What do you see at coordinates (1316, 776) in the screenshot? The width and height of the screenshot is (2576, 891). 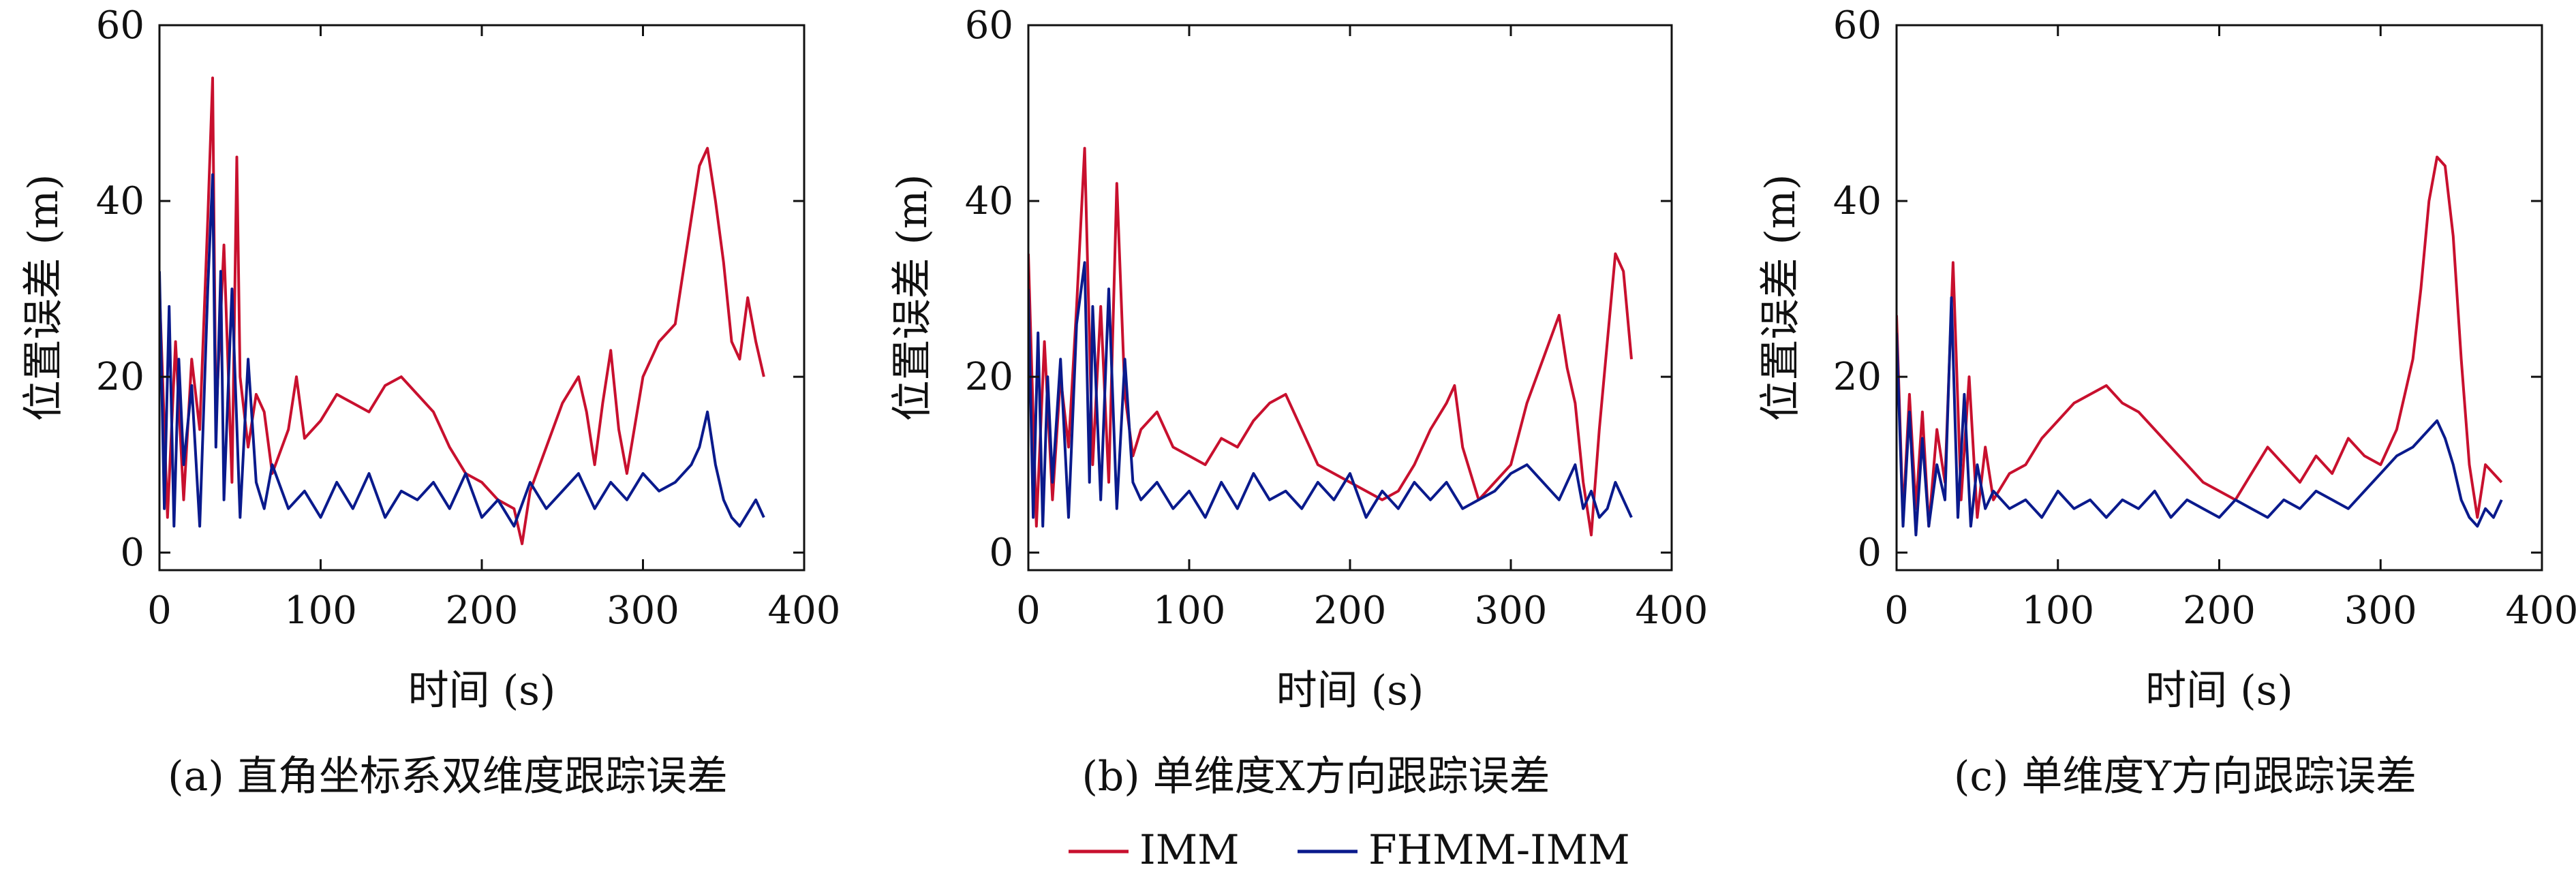 I see `panel-caption: (b) 单维度X方向跟踪误差` at bounding box center [1316, 776].